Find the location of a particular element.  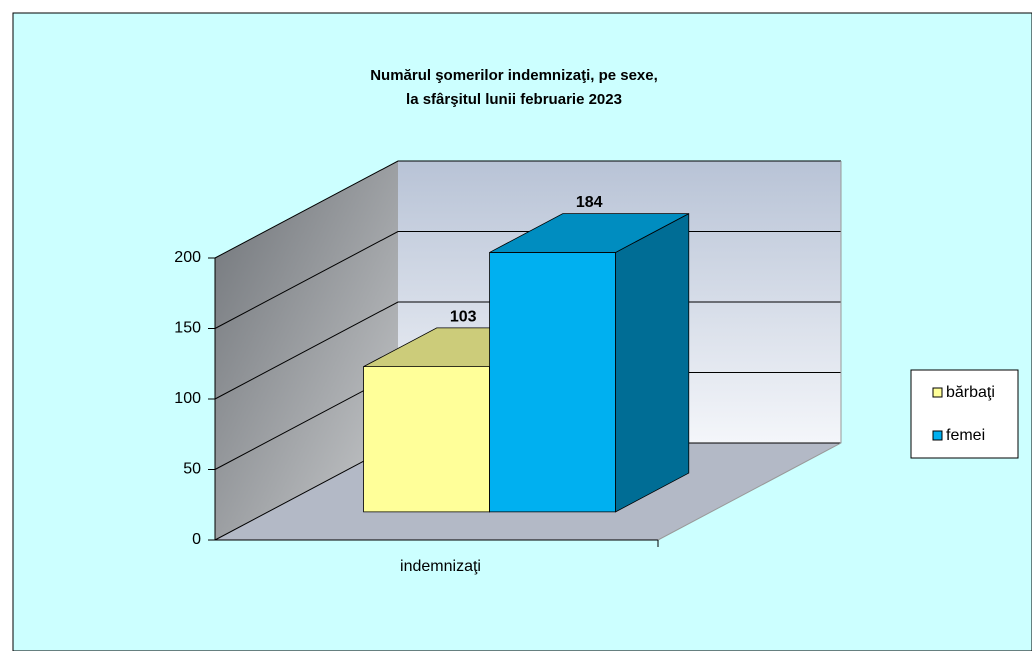

x-tick-label: indemnizaţi is located at coordinates (440, 566).